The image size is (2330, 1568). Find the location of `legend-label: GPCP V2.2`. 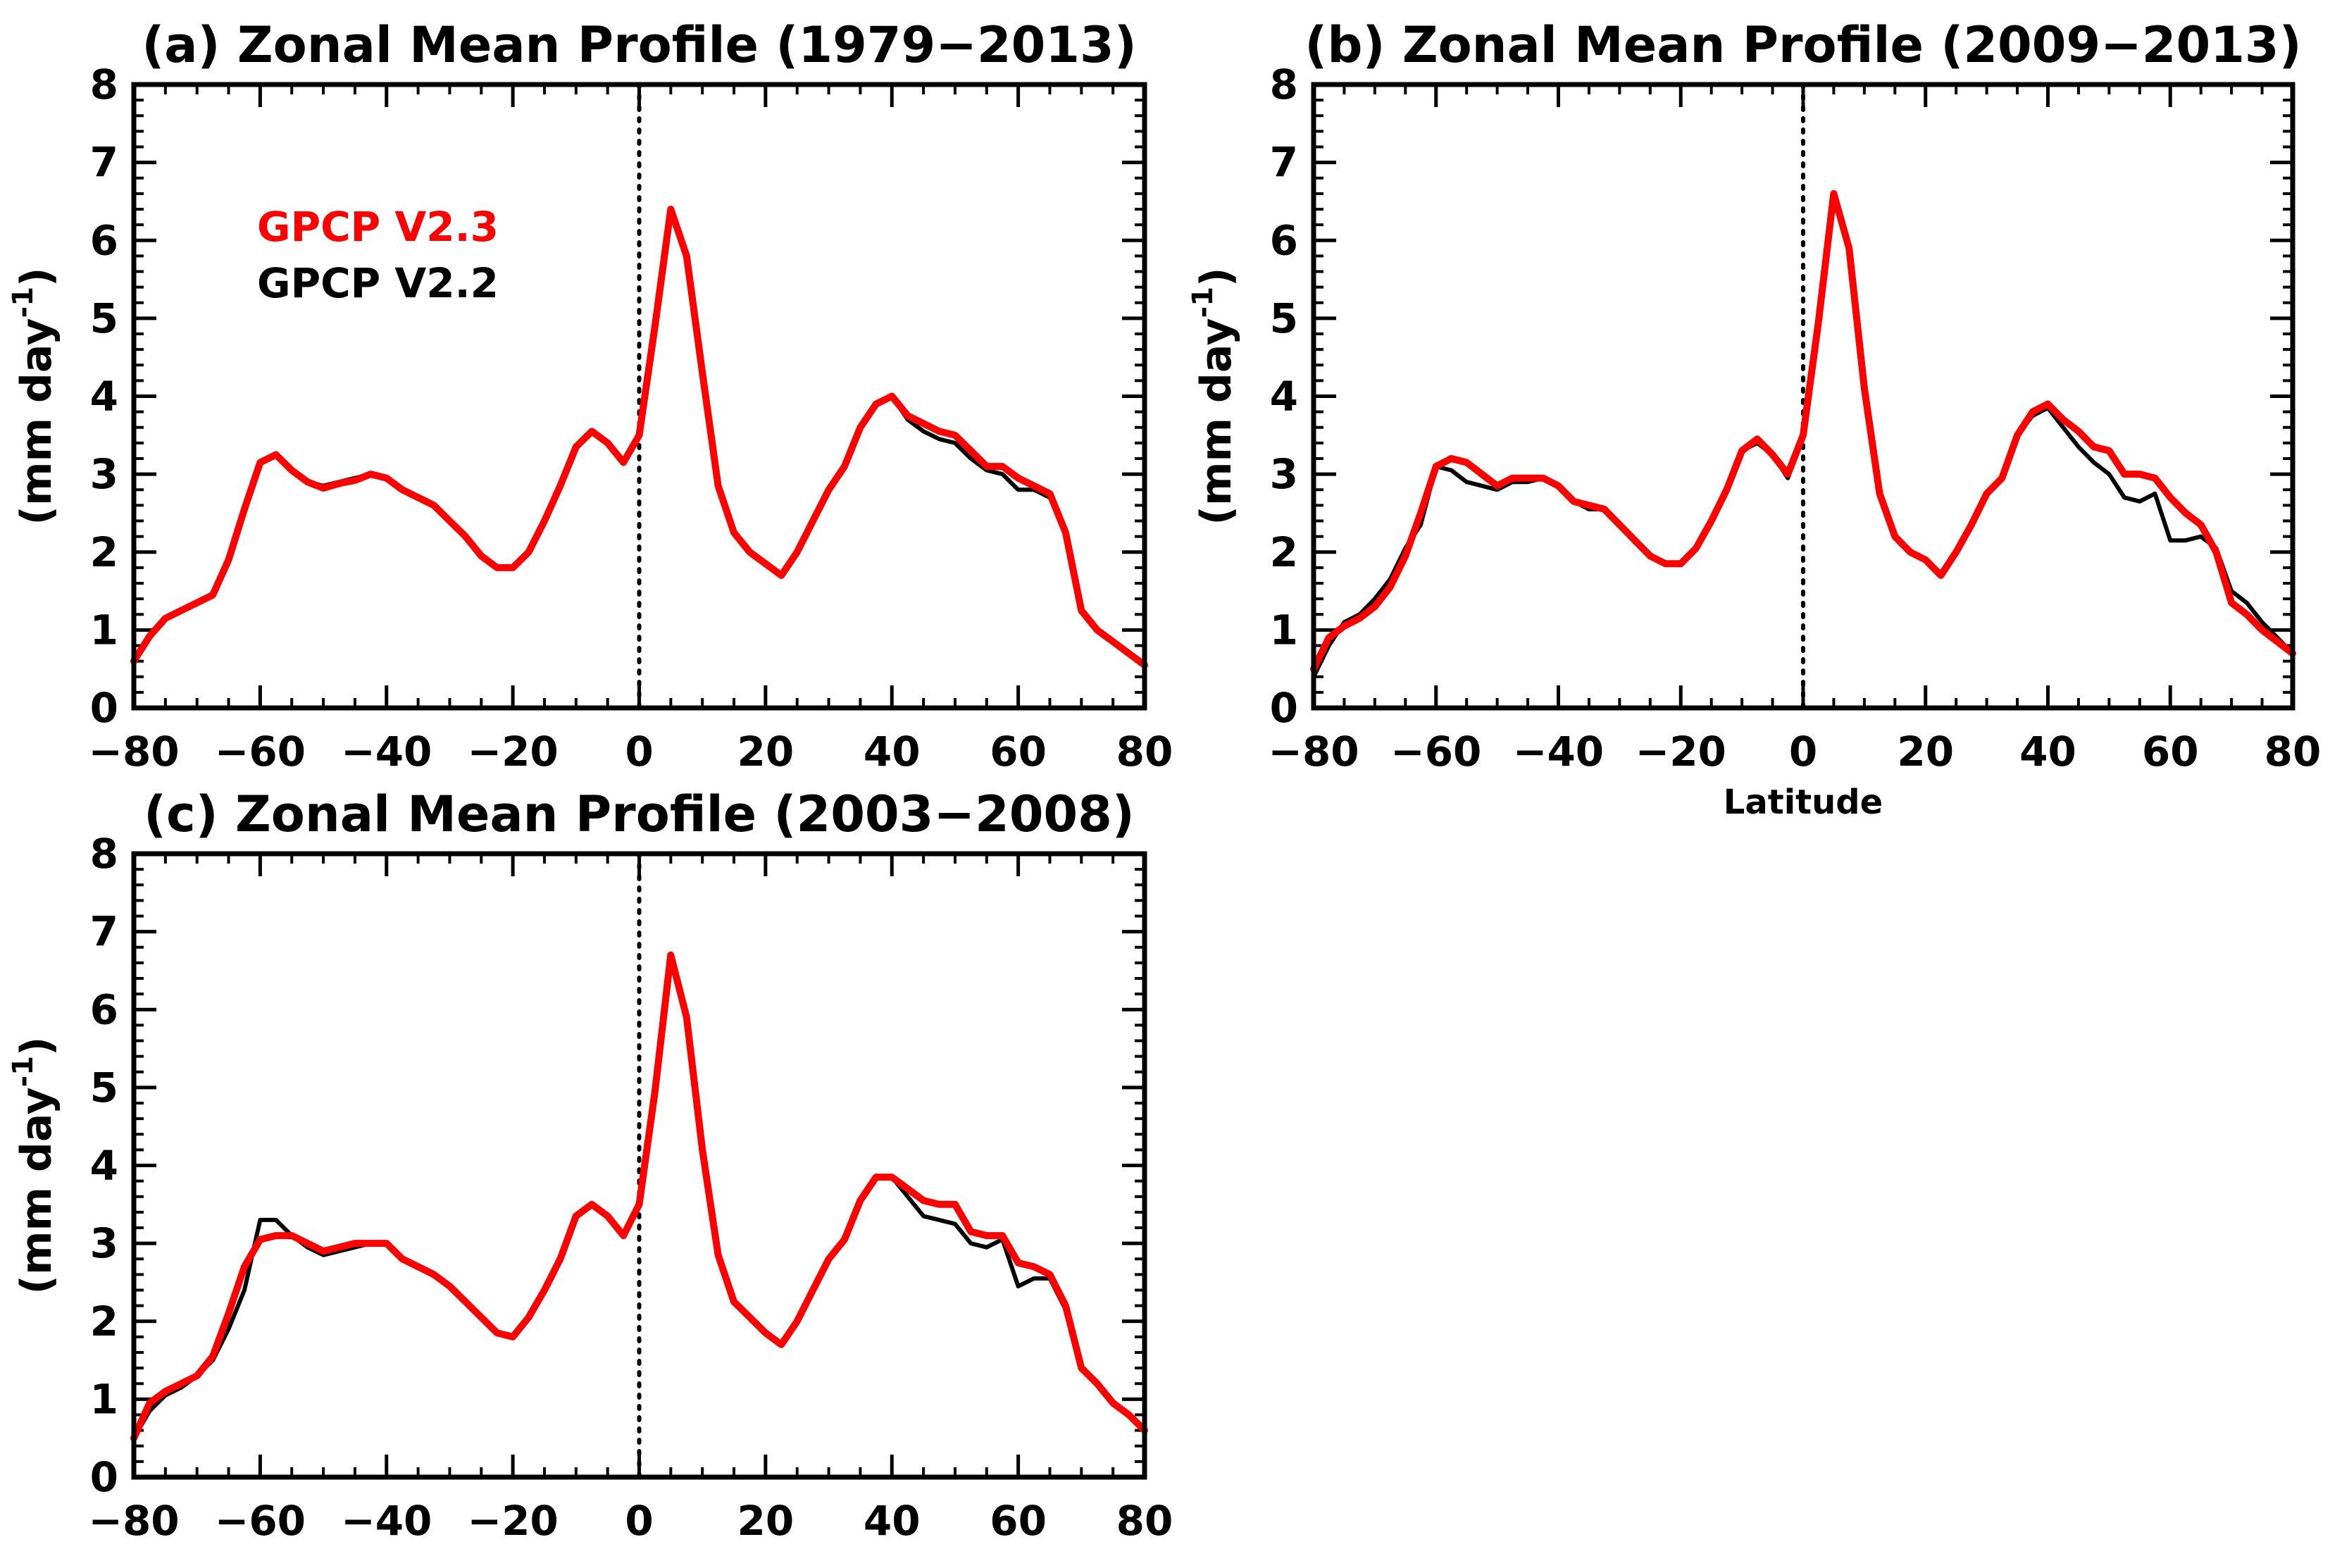

legend-label: GPCP V2.2 is located at coordinates (378, 283).